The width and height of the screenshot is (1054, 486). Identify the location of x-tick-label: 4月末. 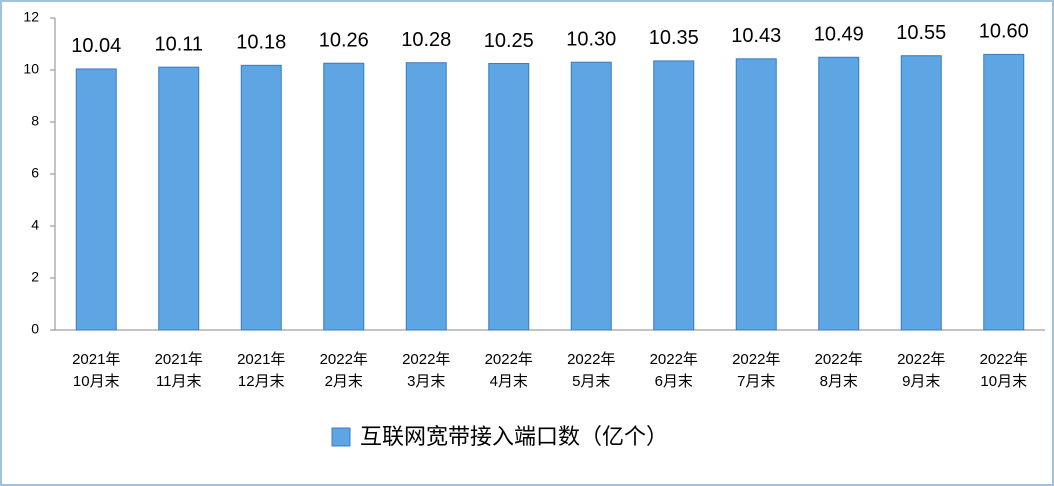
(509, 381).